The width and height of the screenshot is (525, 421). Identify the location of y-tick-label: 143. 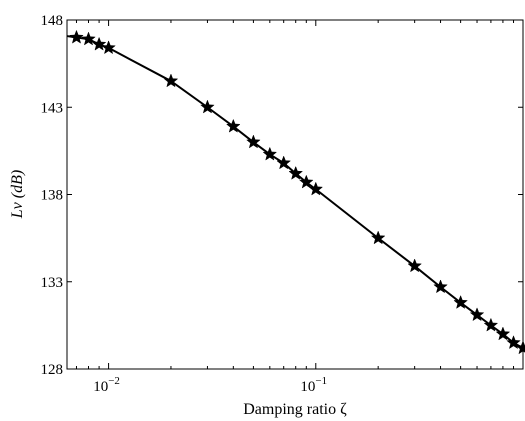
(52, 108).